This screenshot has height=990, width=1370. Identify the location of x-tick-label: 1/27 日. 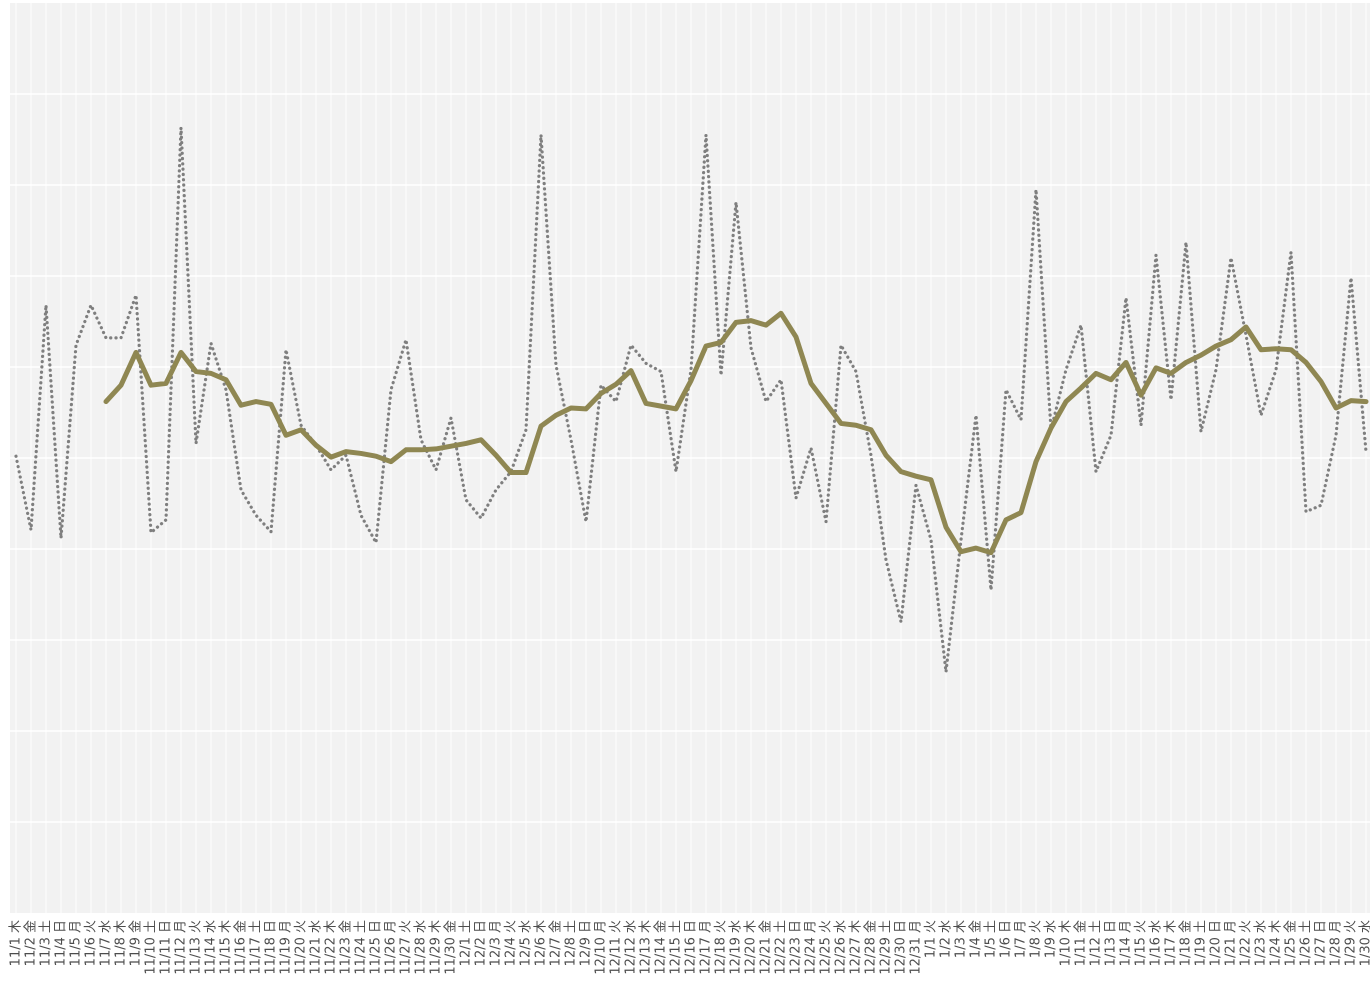
(1321, 943).